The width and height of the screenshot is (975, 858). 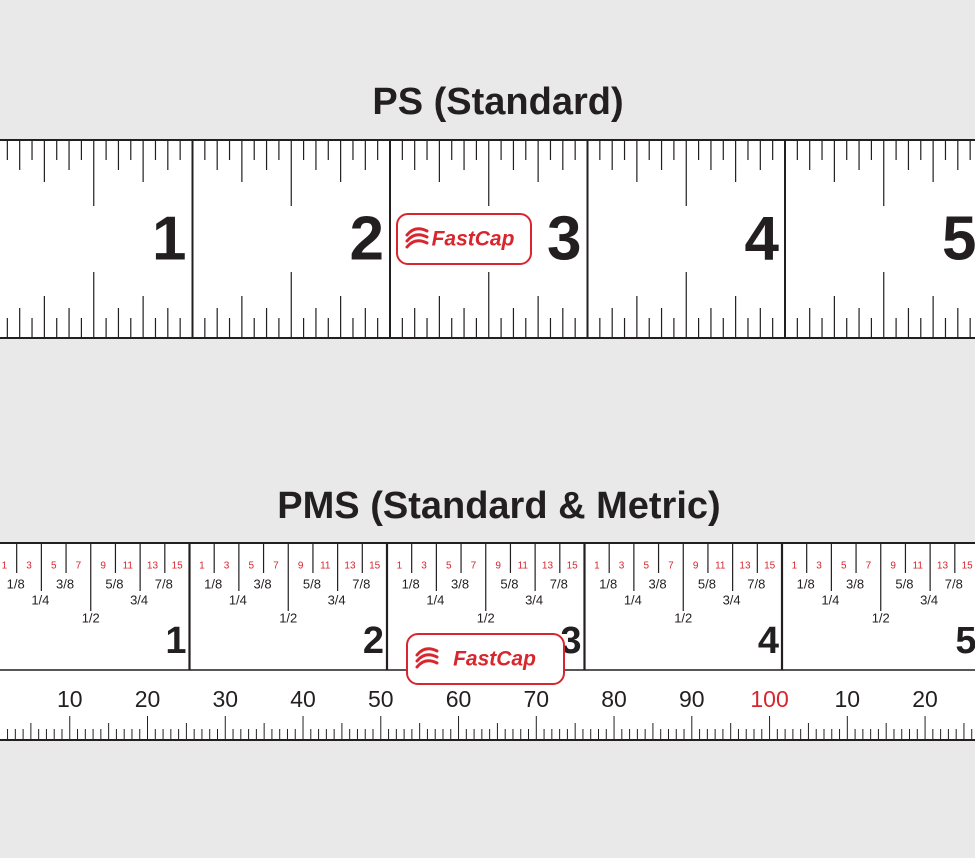 What do you see at coordinates (225, 699) in the screenshot?
I see `metric-label: 30` at bounding box center [225, 699].